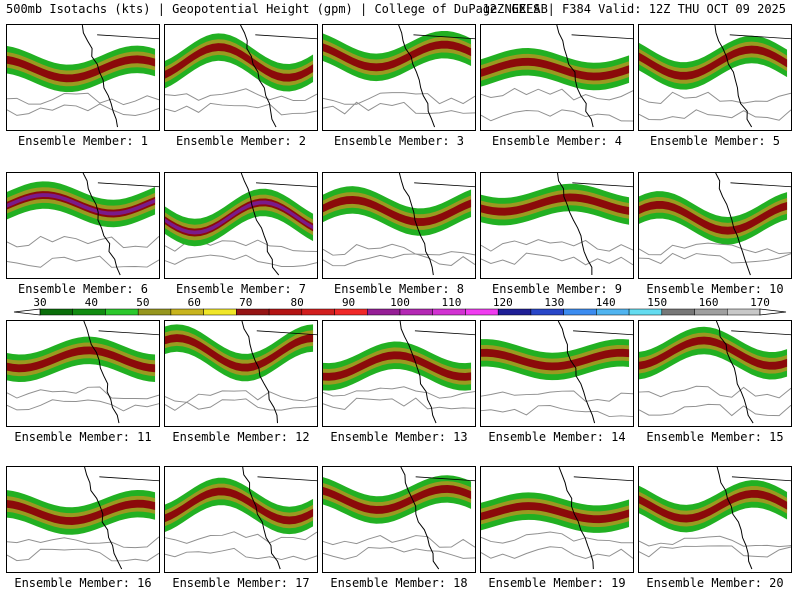 This screenshot has height=600, width=800. I want to click on colorbar-tick-label: 100, so click(400, 302).